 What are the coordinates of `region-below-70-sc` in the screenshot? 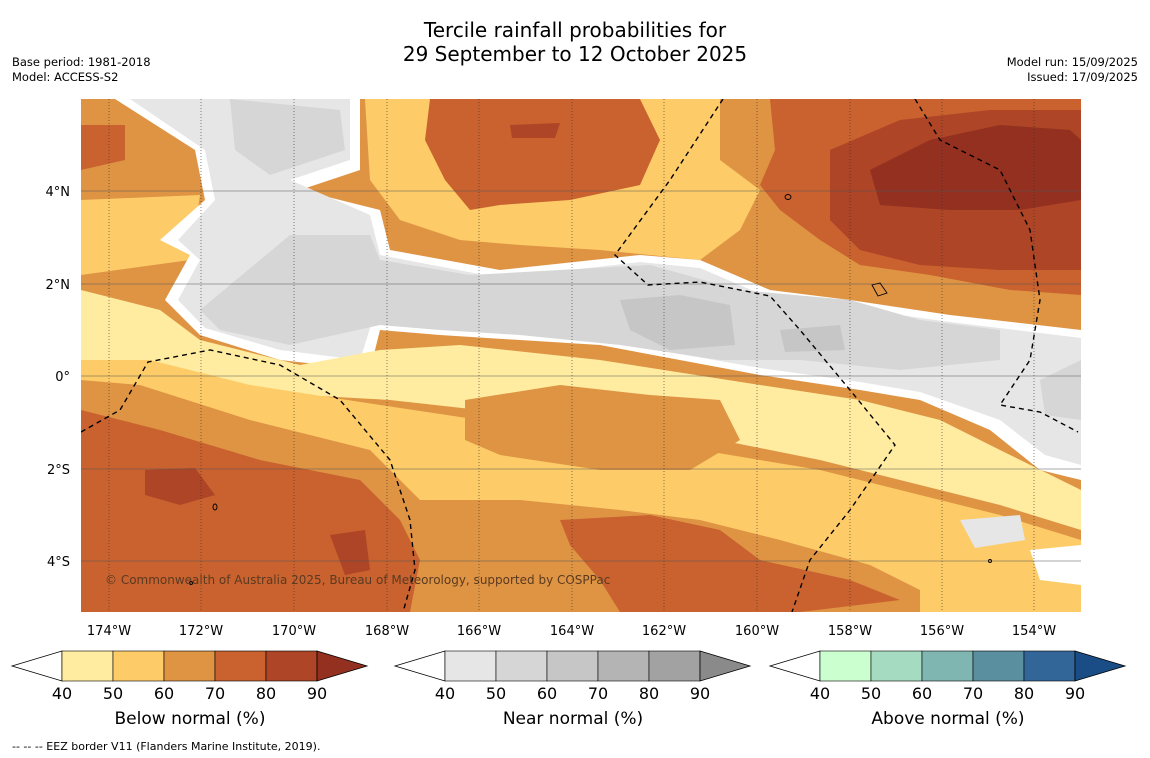 It's located at (602, 427).